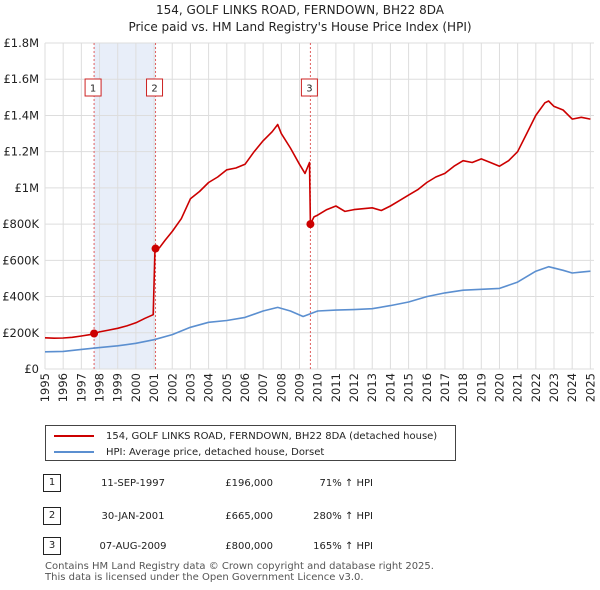 Image resolution: width=600 pixels, height=590 pixels. I want to click on x-tick-label: 2017, so click(445, 387).